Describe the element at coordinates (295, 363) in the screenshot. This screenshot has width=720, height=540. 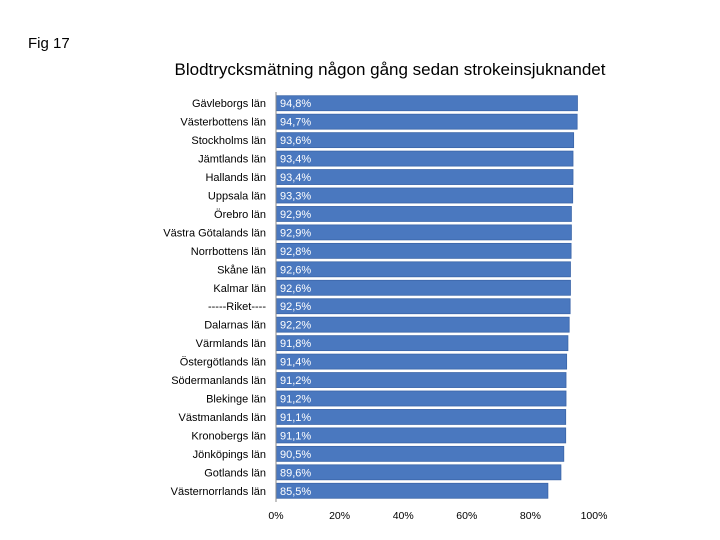
I see `data-label: 91,4%` at that location.